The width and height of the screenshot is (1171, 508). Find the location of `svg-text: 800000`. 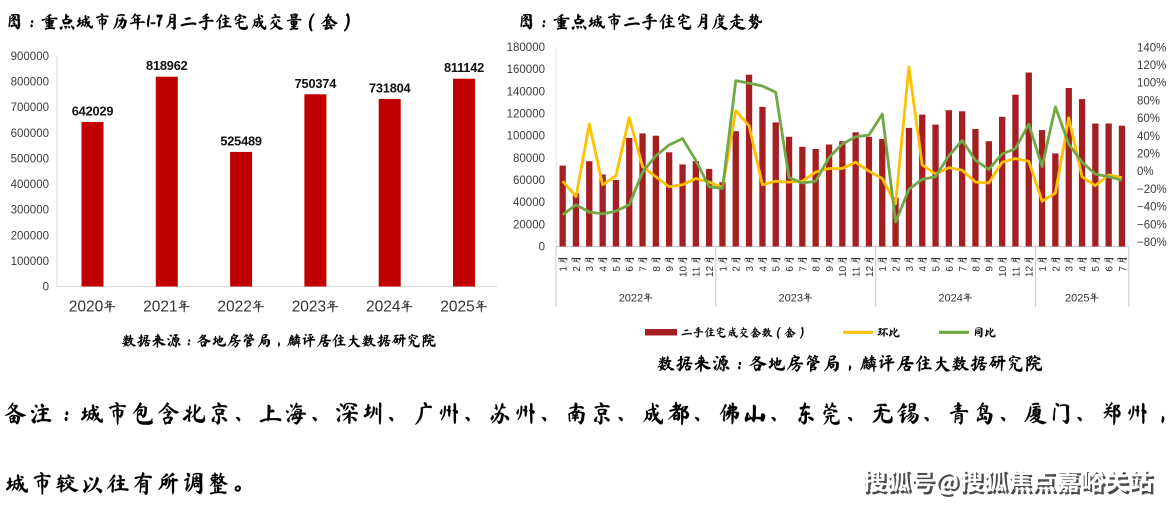

svg-text: 800000 is located at coordinates (30, 83).